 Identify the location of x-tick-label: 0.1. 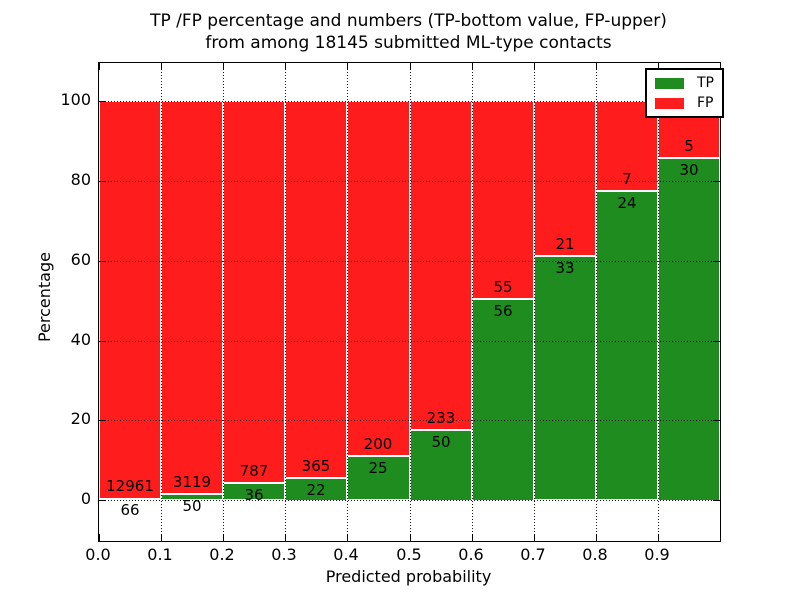
(160, 554).